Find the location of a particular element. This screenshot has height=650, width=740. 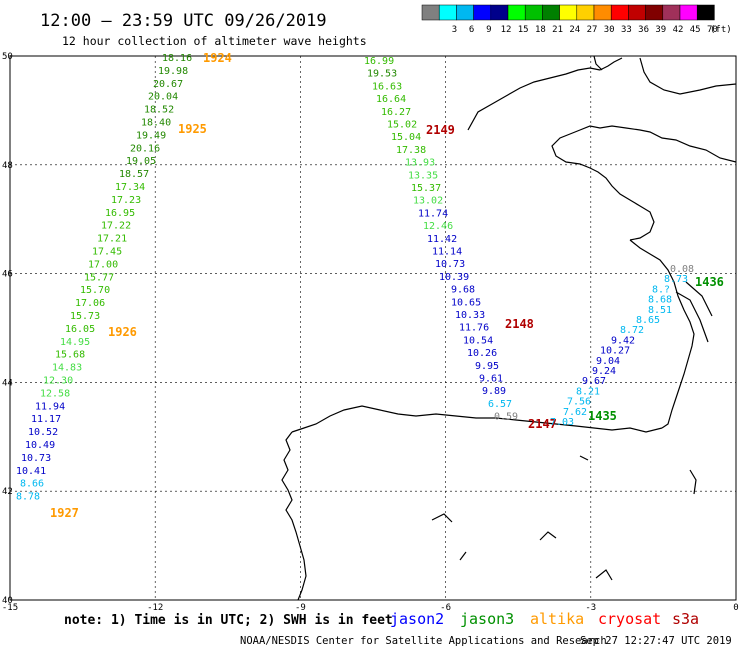

color-scale-tick: 30 is located at coordinates (609, 30).